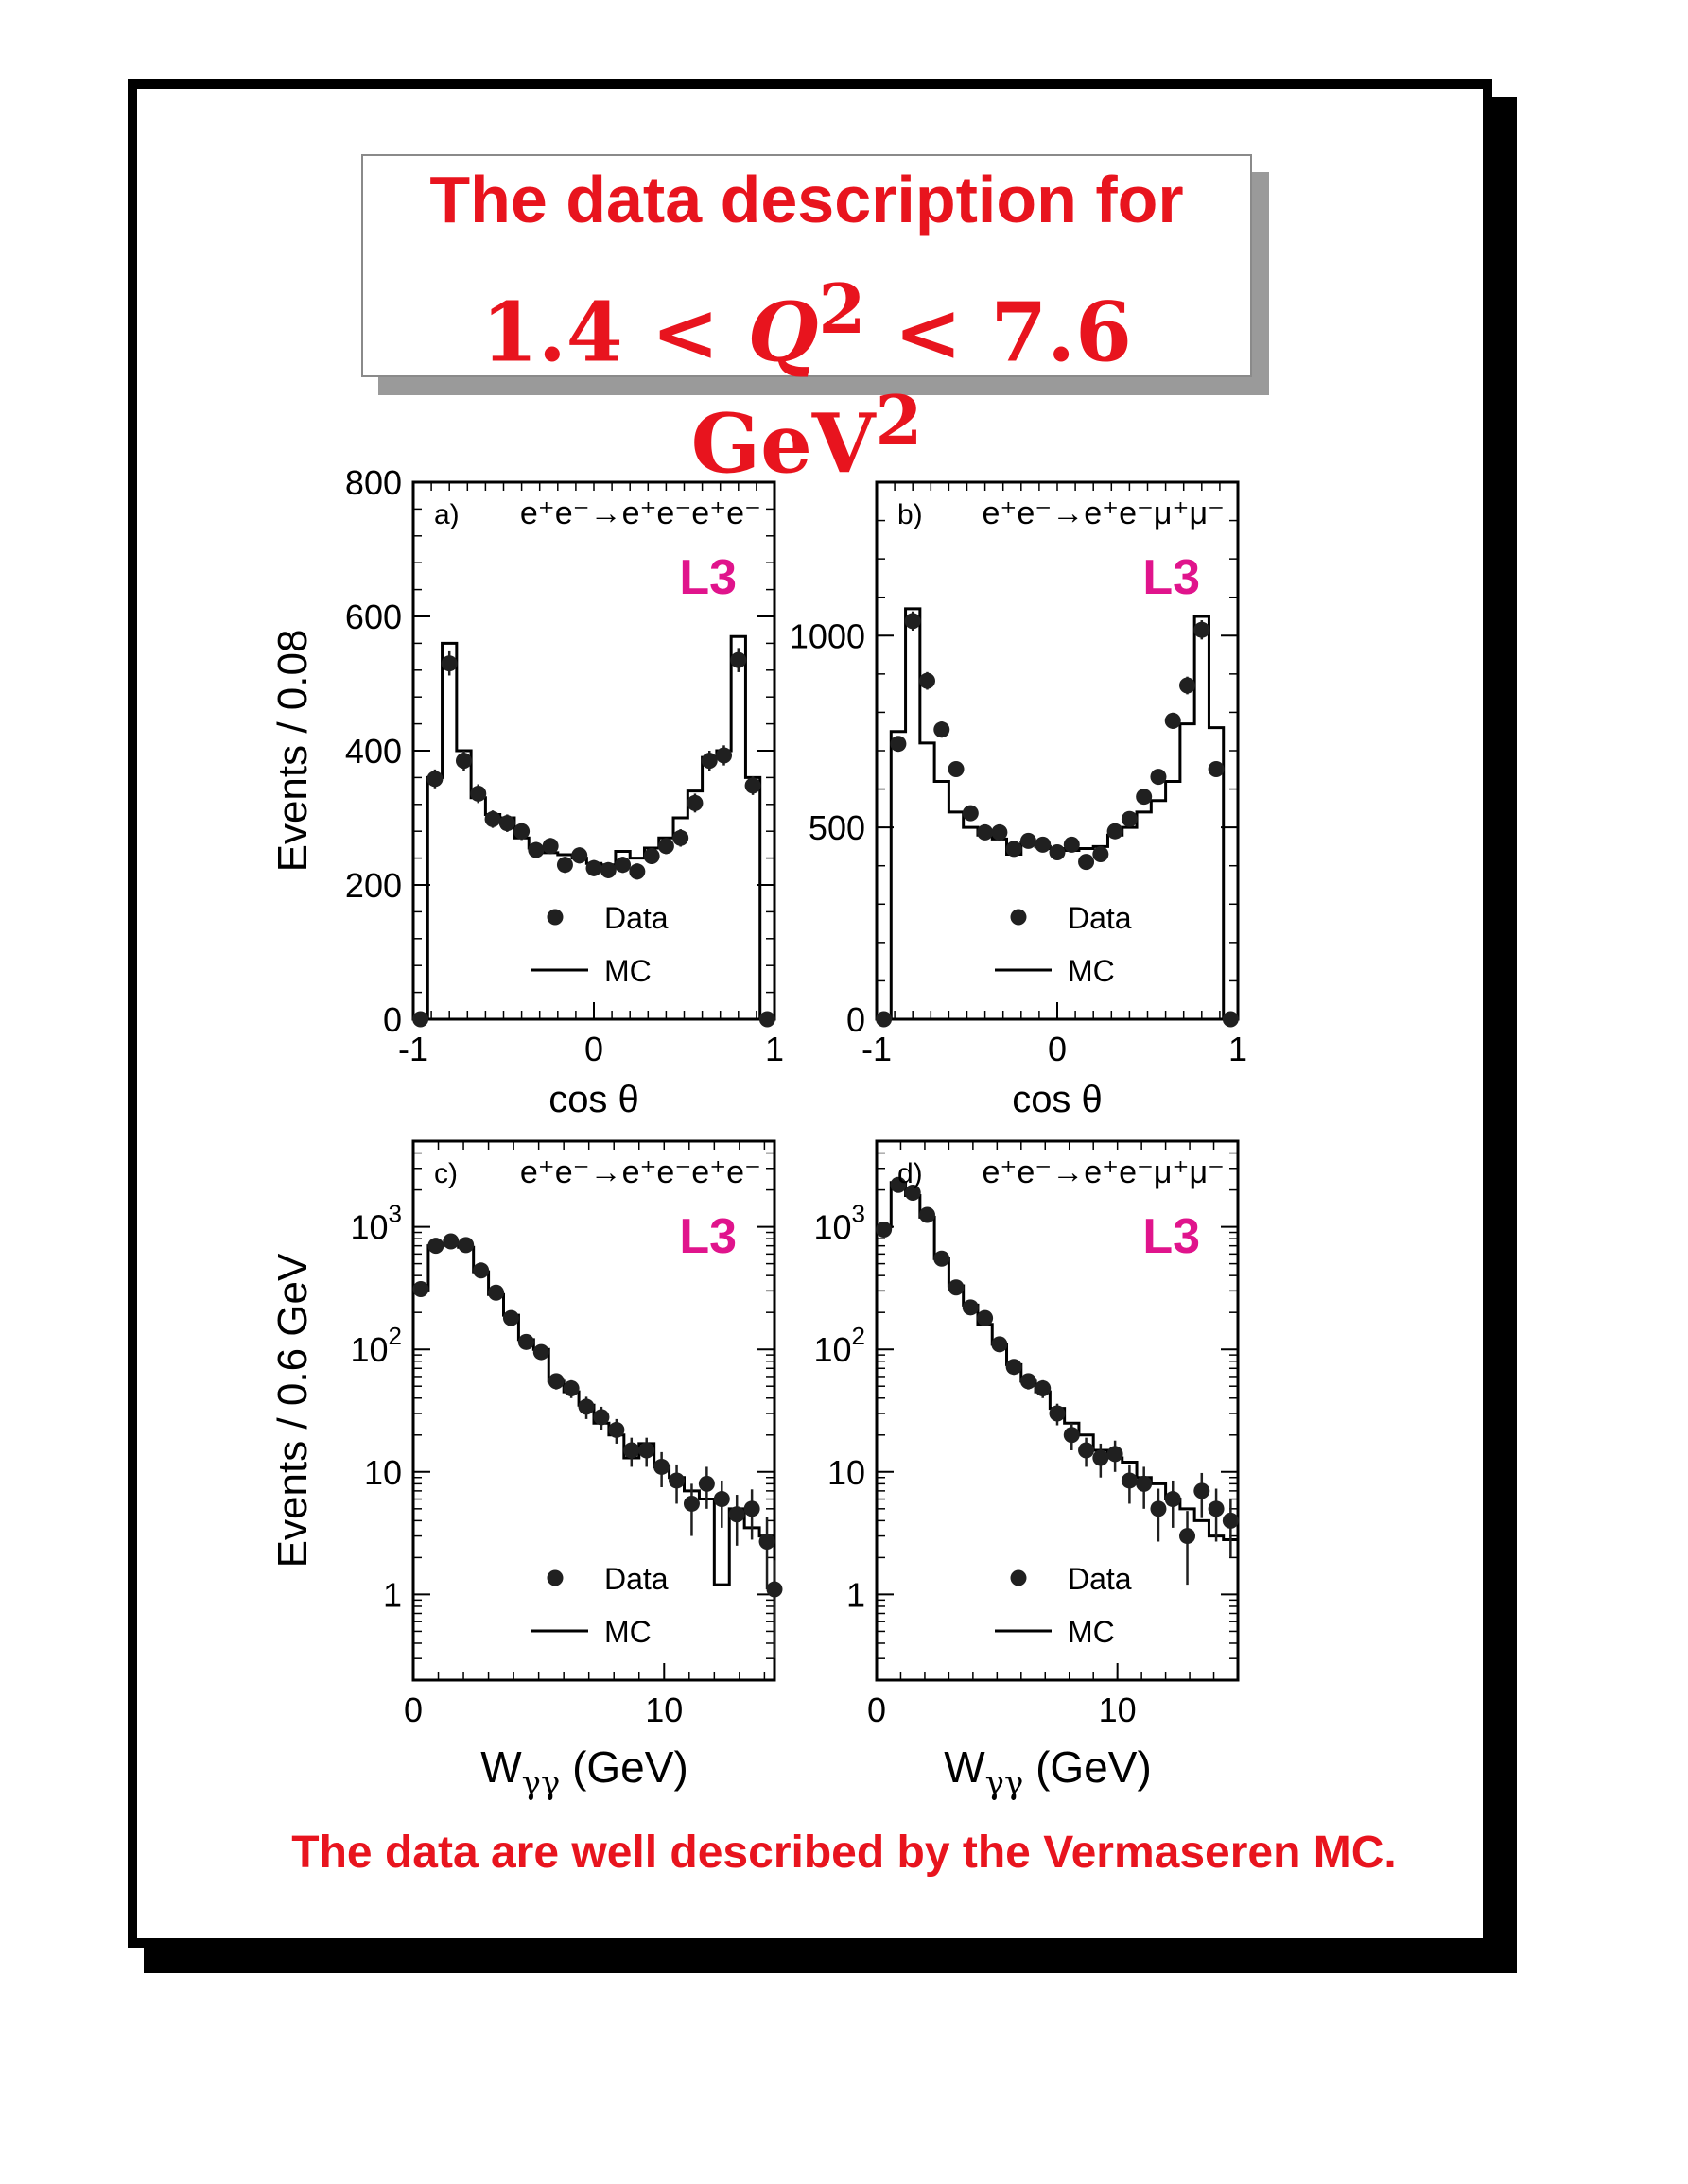 This screenshot has width=1688, height=2184. What do you see at coordinates (1104, 513) in the screenshot?
I see `process-label: e⁺e⁻→e⁺e⁻μ⁺μ⁻` at bounding box center [1104, 513].